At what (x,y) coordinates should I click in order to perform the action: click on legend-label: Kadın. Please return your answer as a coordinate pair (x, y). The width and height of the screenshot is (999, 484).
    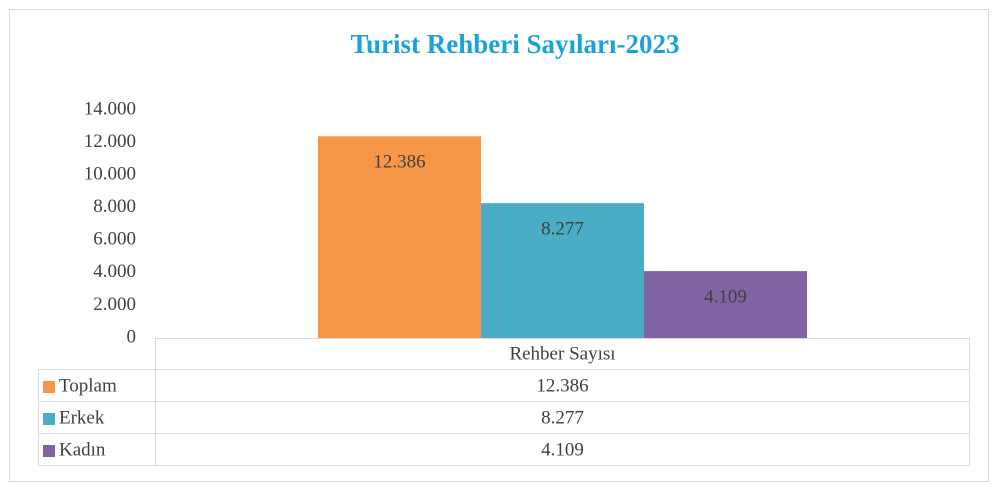
    Looking at the image, I should click on (82, 449).